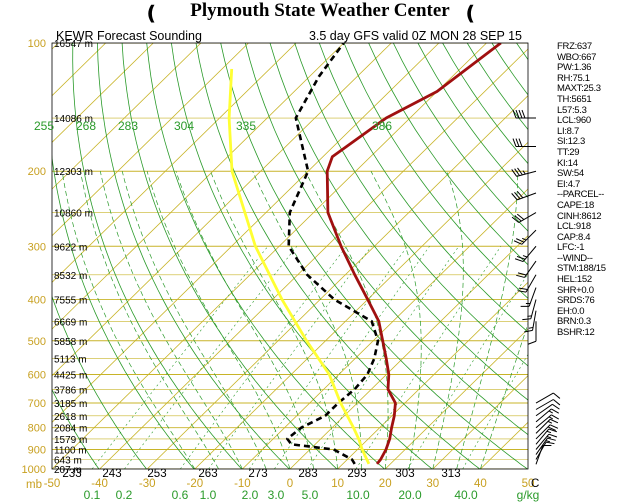  I want to click on y-tick-label: 500, so click(37, 342).